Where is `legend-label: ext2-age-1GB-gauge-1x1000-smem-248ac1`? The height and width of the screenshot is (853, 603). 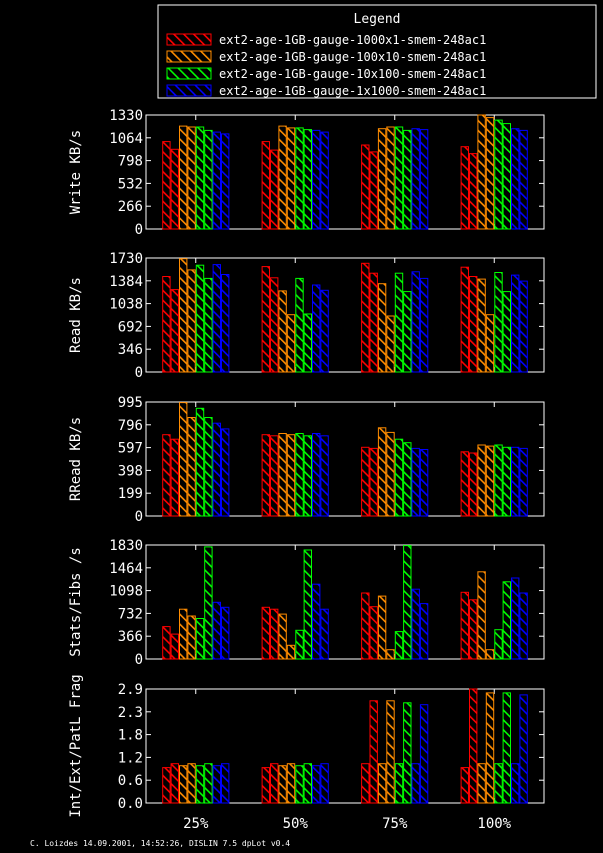
legend-label: ext2-age-1GB-gauge-1x1000-smem-248ac1 is located at coordinates (352, 91).